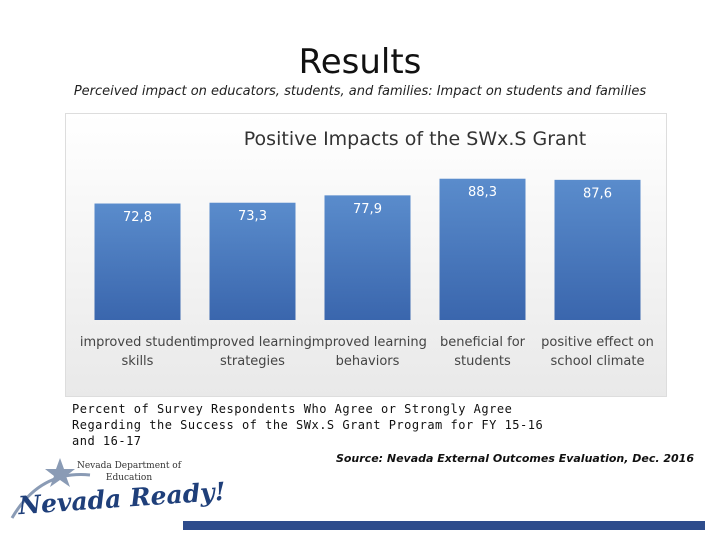  I want to click on category-label: improved learning behaviors, so click(367, 352).